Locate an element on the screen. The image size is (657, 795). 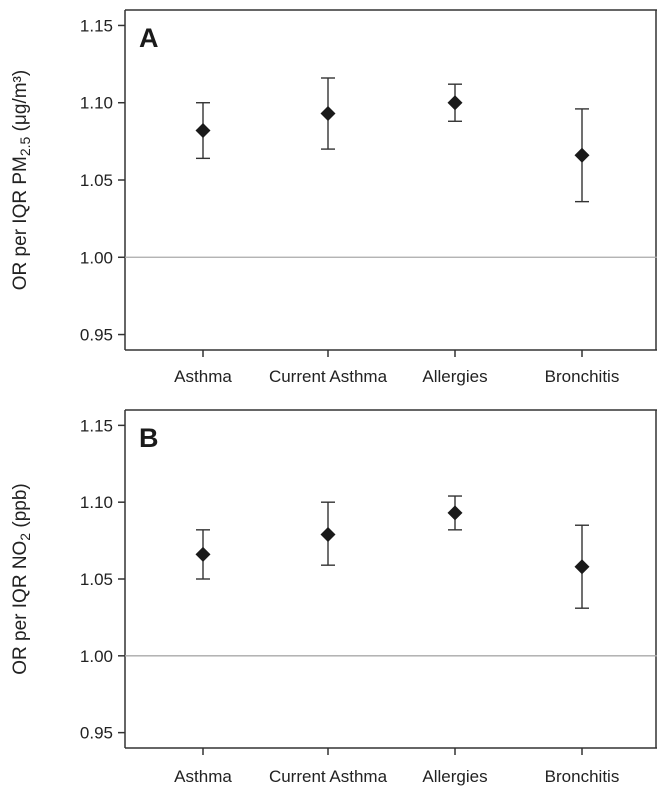
y-axis-label: OR per IQR NO2 (ppb) is located at coordinates (21, 579).